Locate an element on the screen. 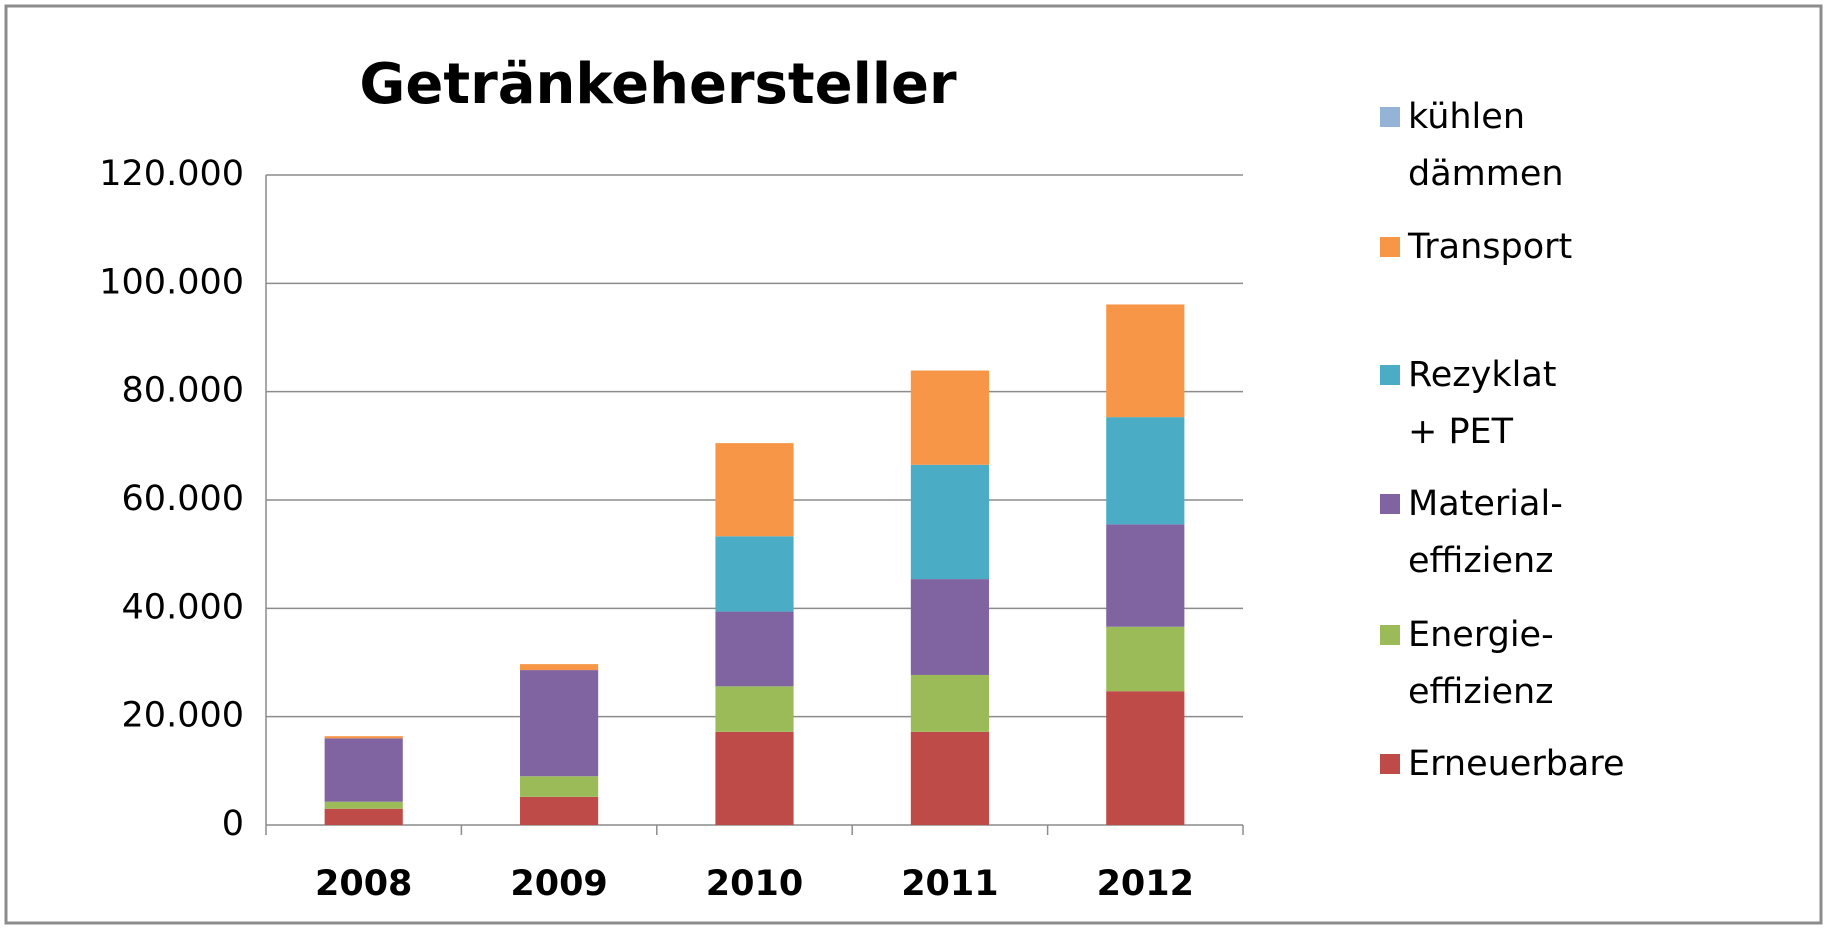  legend-entry: Erneuerbare is located at coordinates (1502, 764).